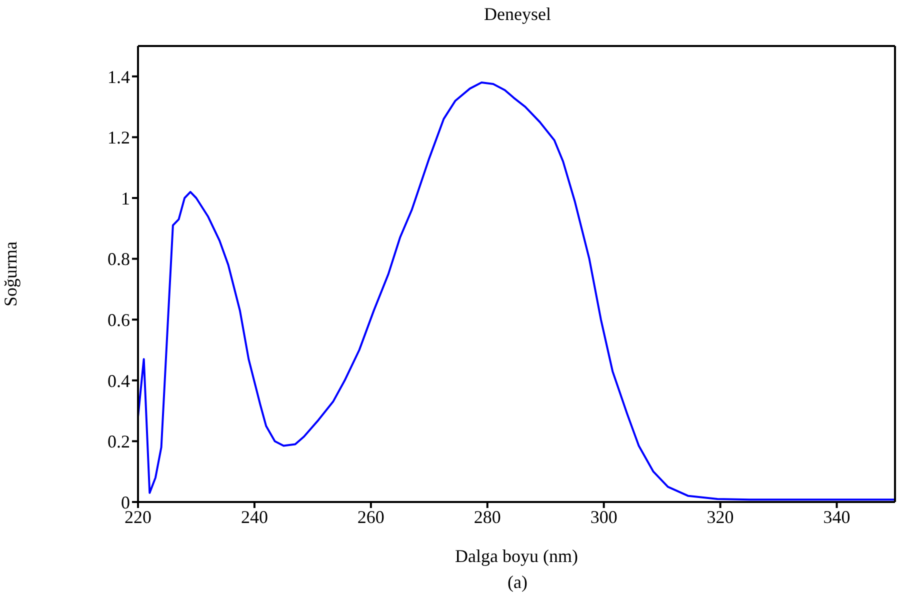 This screenshot has height=606, width=897. Describe the element at coordinates (254, 516) in the screenshot. I see `x-tick-label: 240` at that location.